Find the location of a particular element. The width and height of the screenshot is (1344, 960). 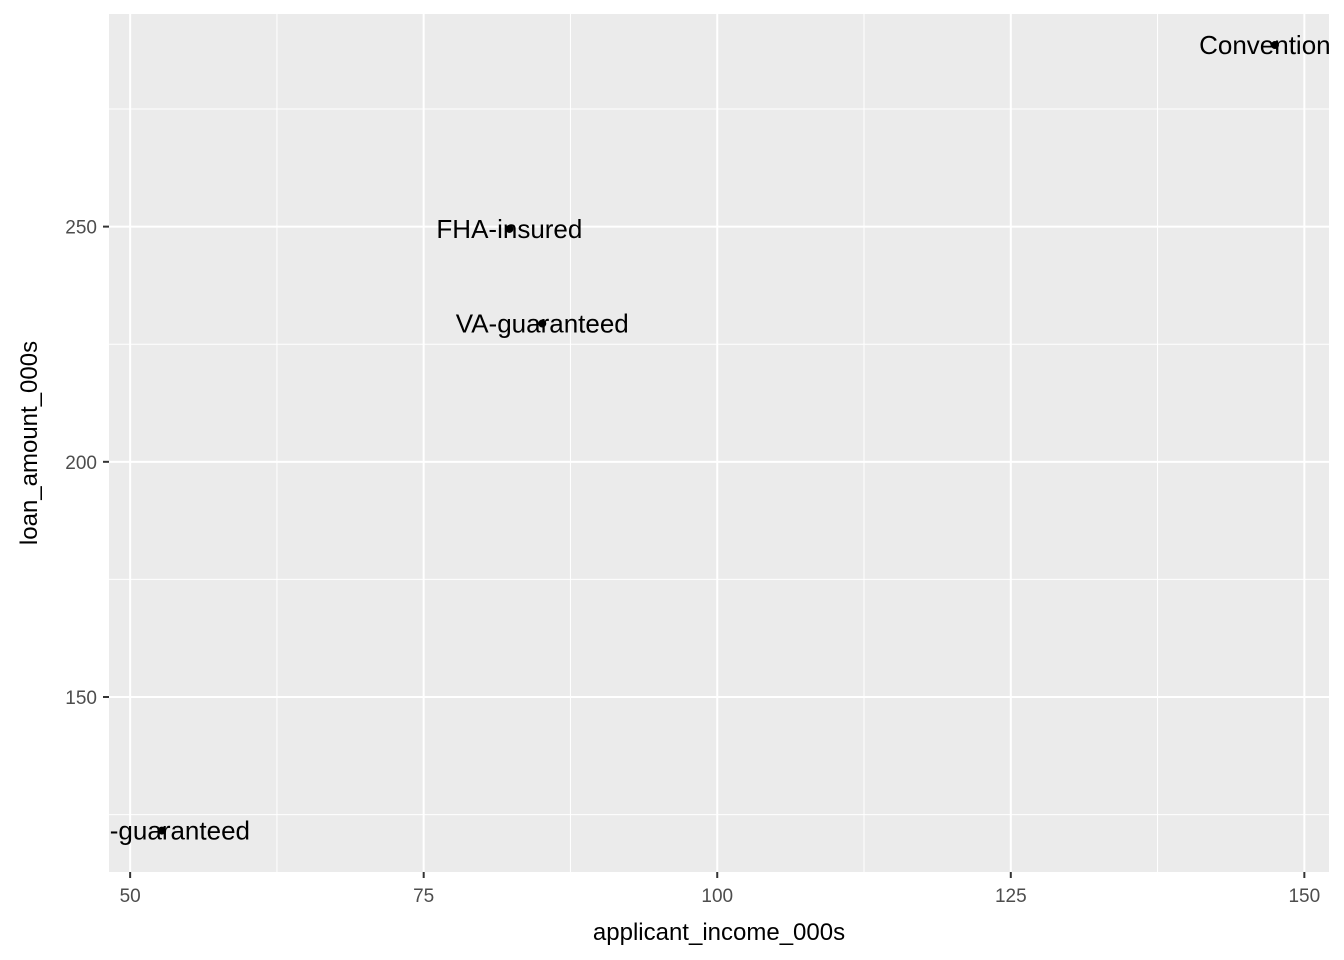

point-label: VA-guaranteed is located at coordinates (542, 324).